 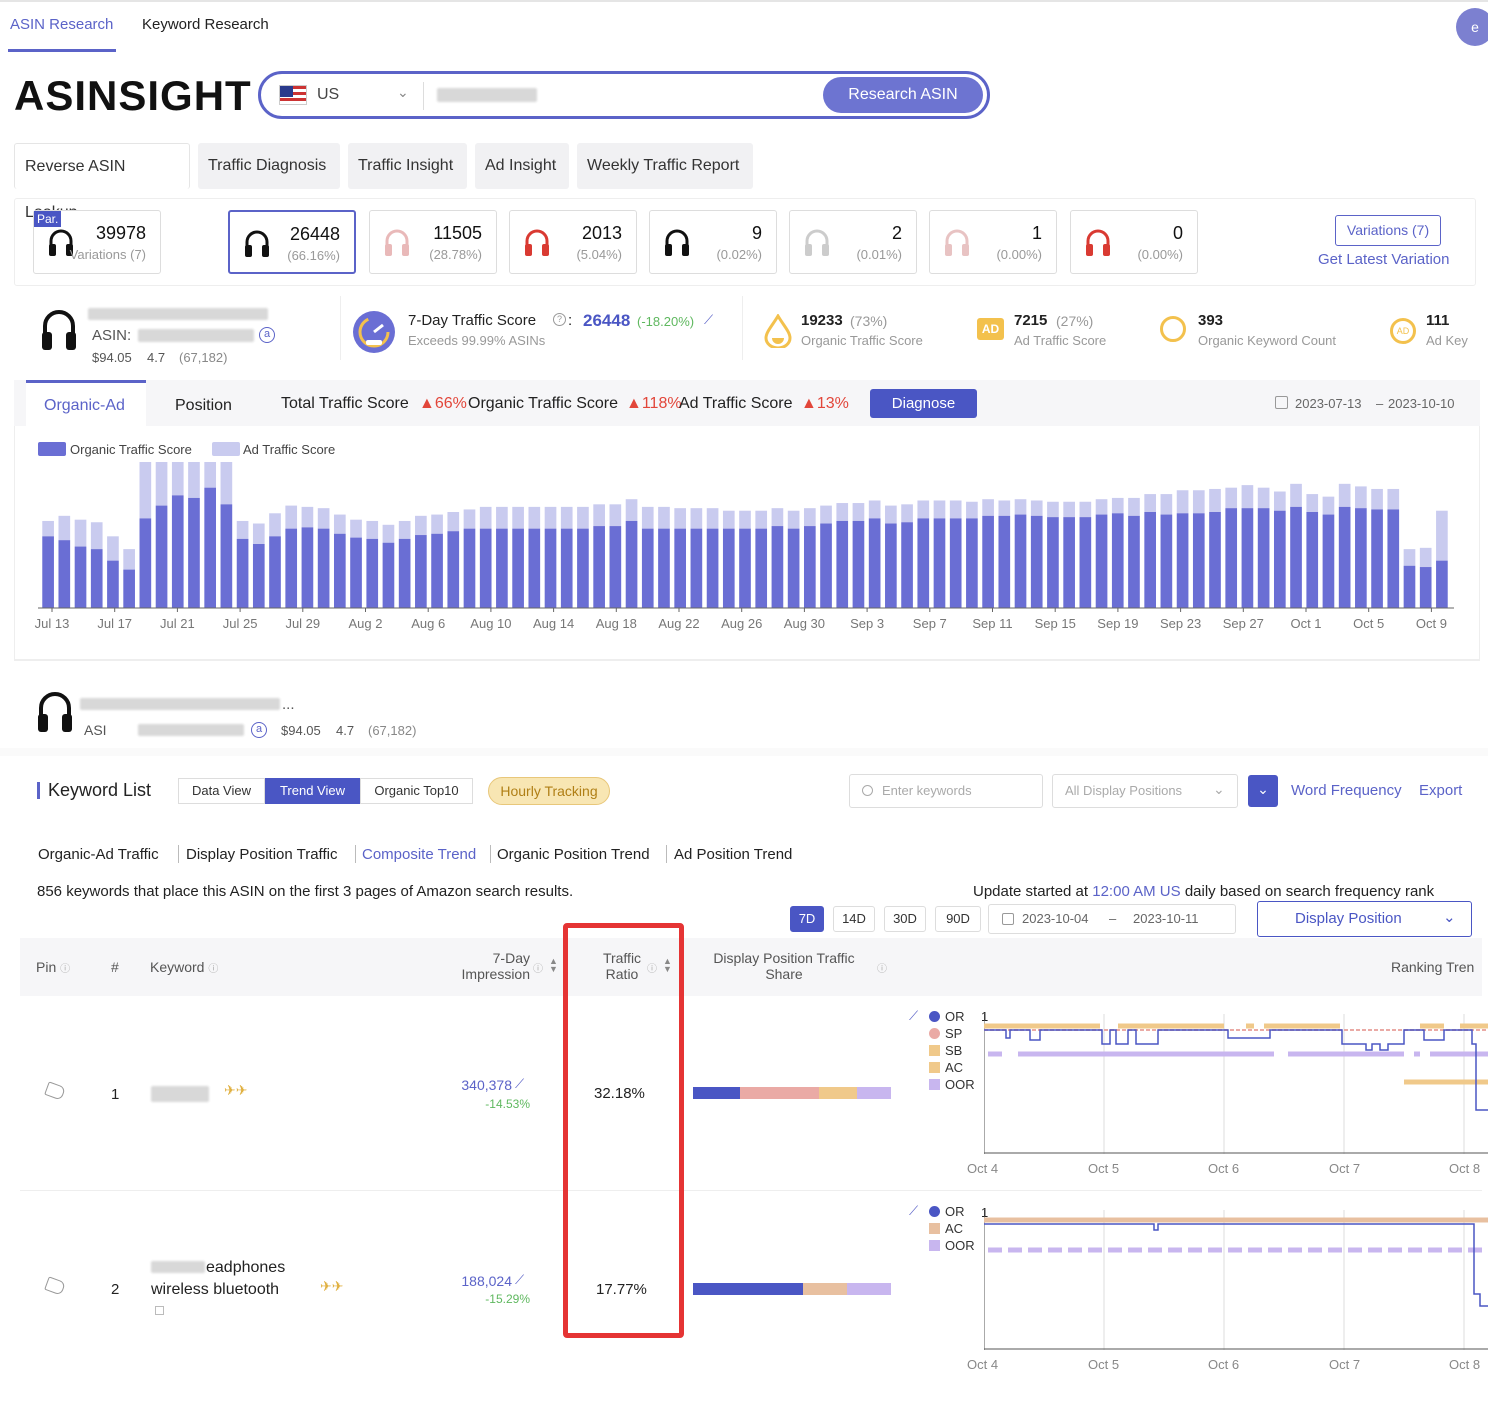 What do you see at coordinates (573, 854) in the screenshot?
I see `subview-organic-position-trend: Organic Position Trend` at bounding box center [573, 854].